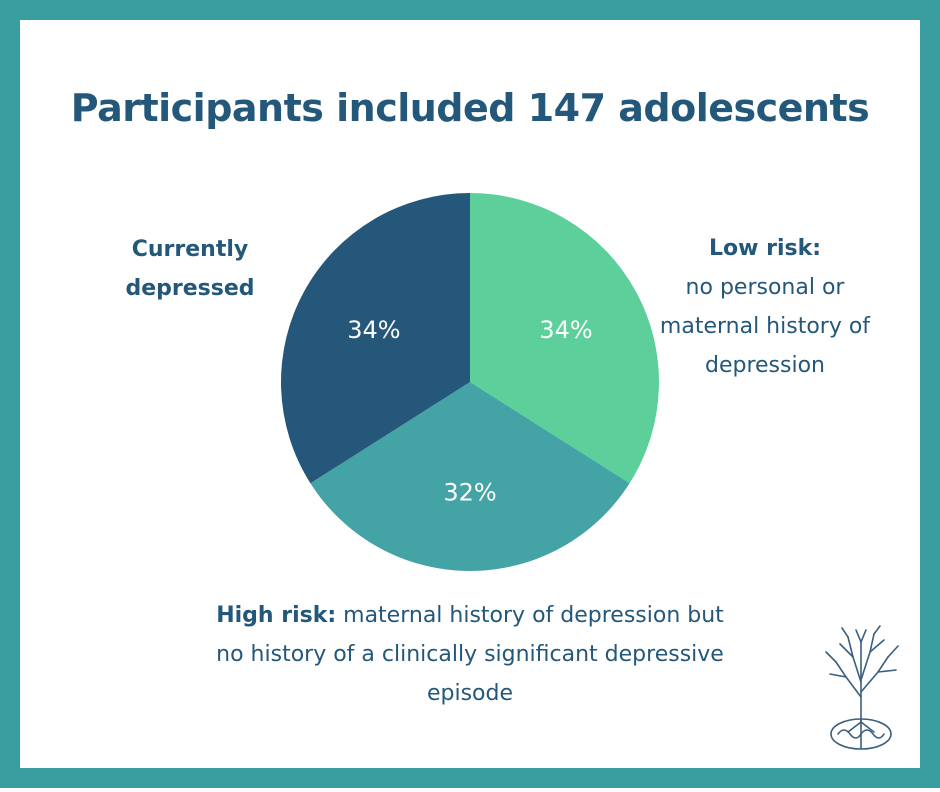  Describe the element at coordinates (565, 330) in the screenshot. I see `pie-label-low-risk: 34%` at that location.